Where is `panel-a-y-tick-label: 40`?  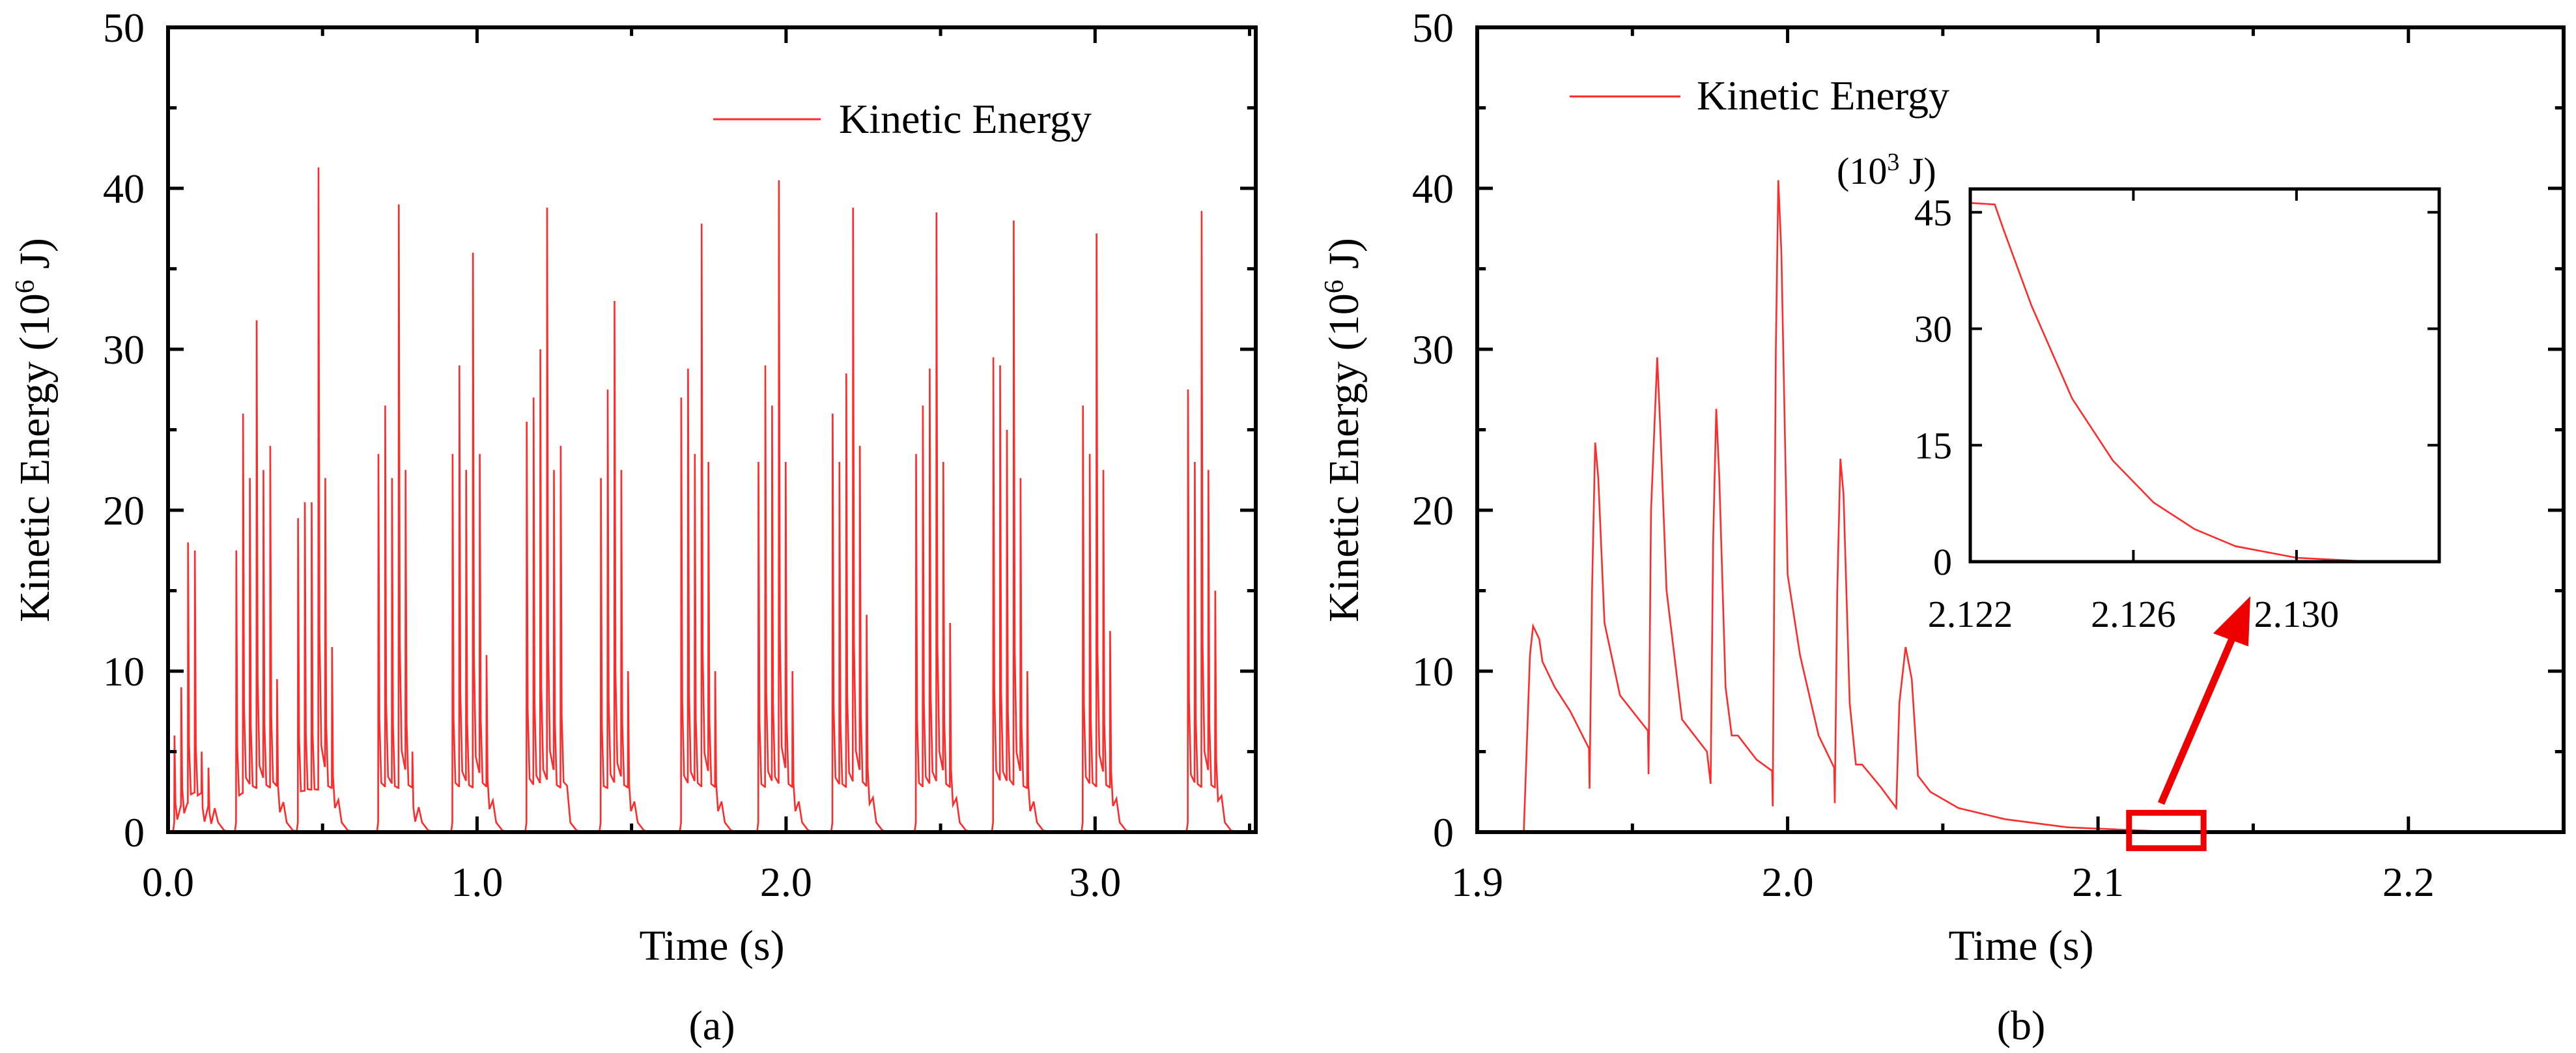 panel-a-y-tick-label: 40 is located at coordinates (124, 189).